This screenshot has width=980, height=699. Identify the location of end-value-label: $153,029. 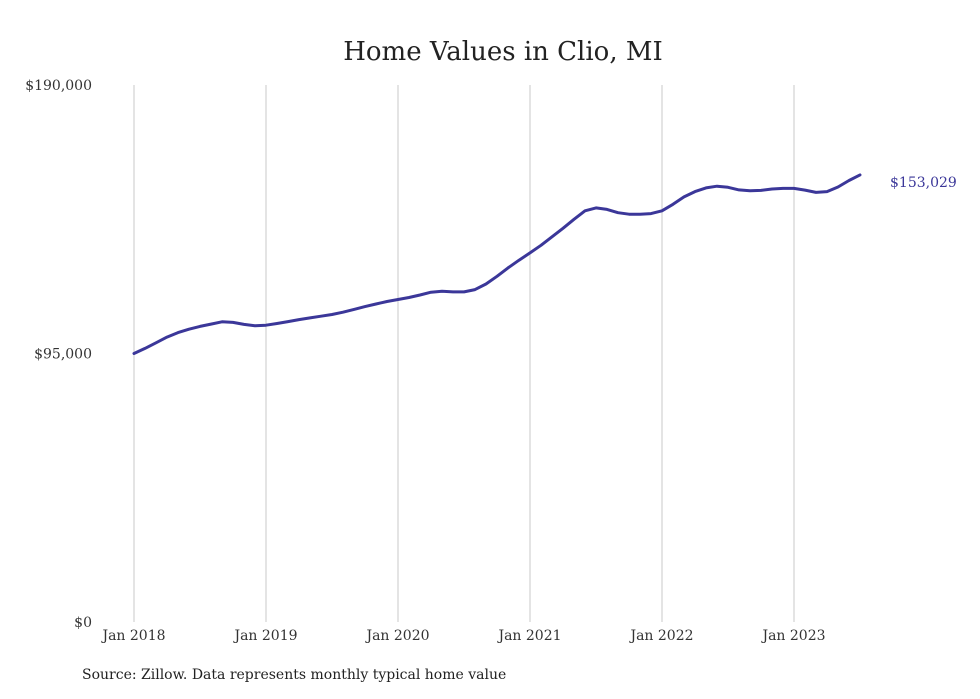
(923, 183).